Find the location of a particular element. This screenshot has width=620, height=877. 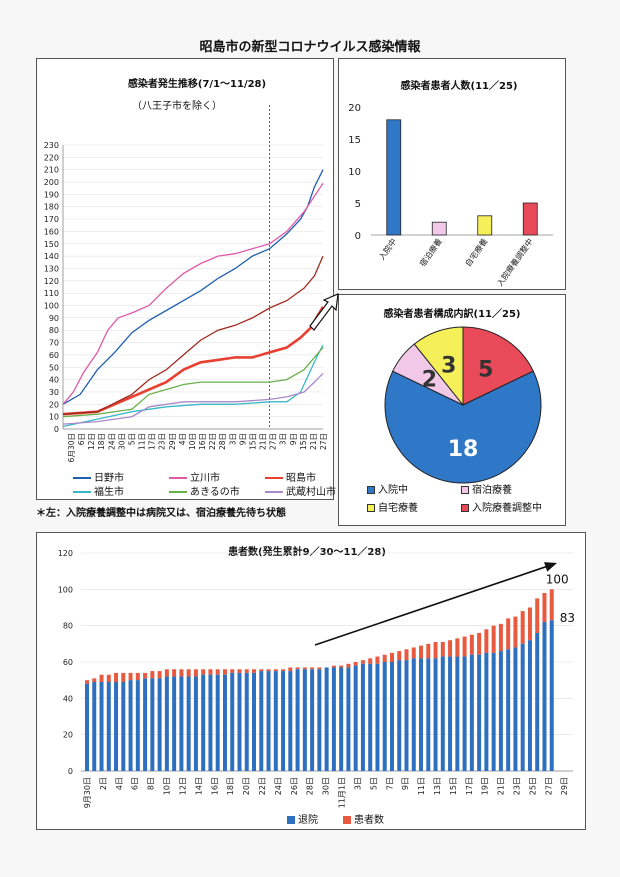

trend-arrow-line is located at coordinates (432, 605).